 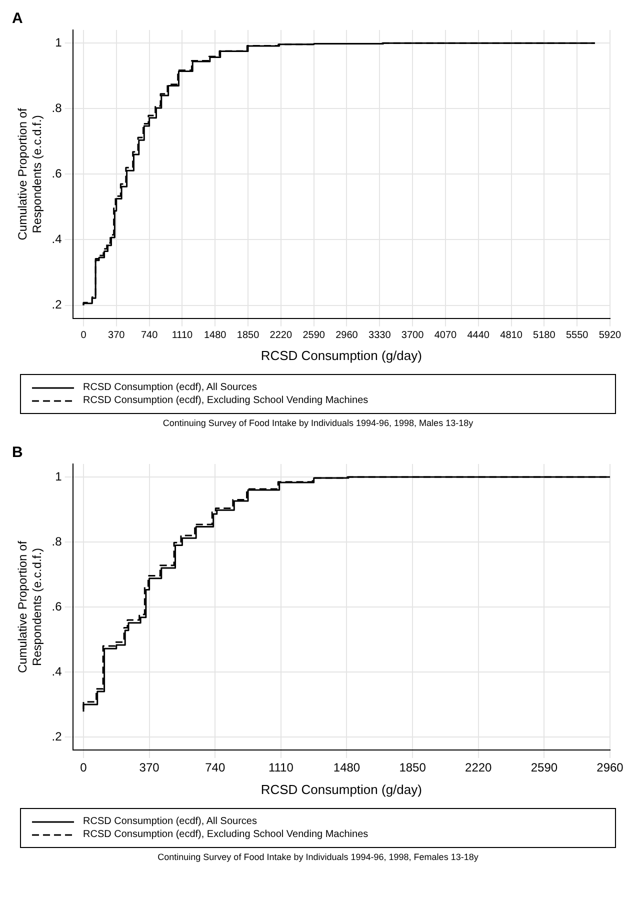 I want to click on x-tick-label: 3330, so click(x=380, y=336).